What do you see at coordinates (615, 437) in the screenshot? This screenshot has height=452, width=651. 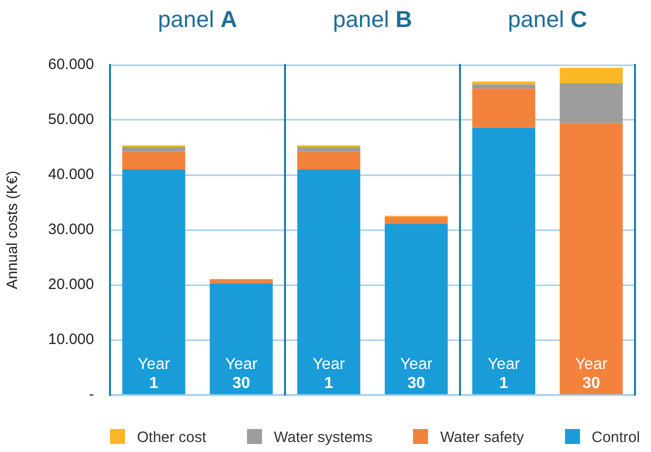 I see `legend-label: Control` at bounding box center [615, 437].